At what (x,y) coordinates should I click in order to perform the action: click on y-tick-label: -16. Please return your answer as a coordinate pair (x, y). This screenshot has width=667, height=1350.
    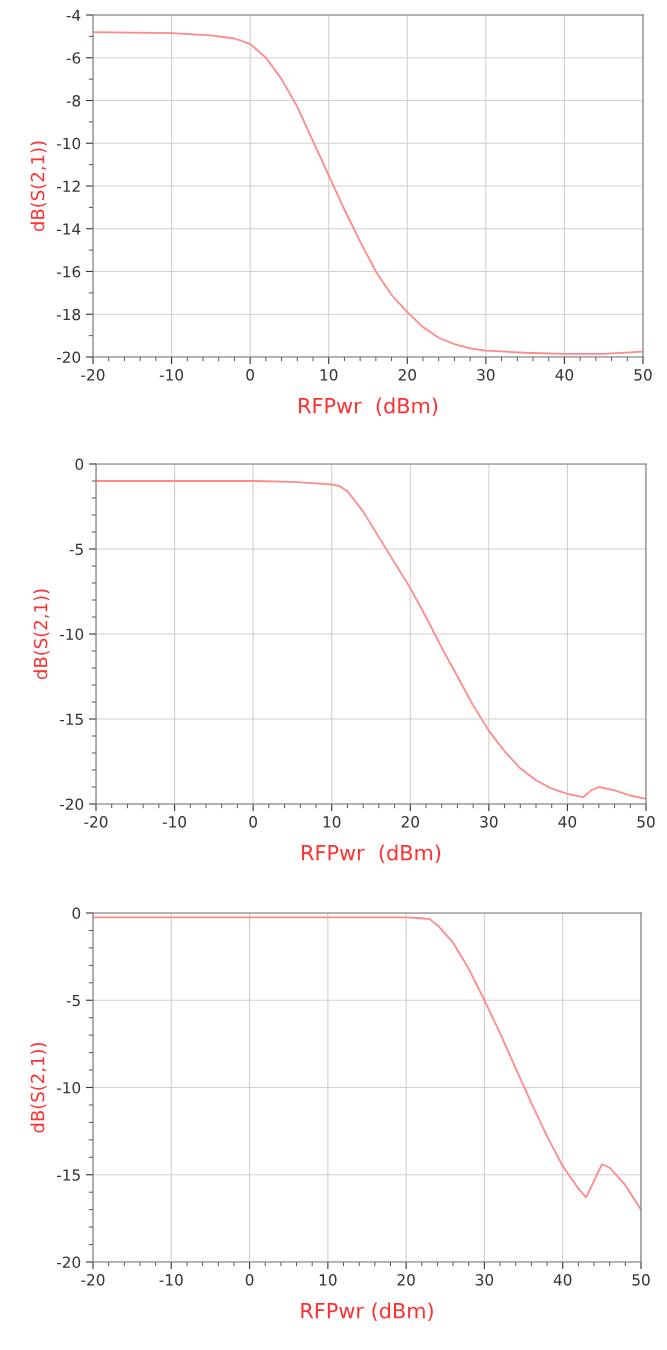
    Looking at the image, I should click on (68, 271).